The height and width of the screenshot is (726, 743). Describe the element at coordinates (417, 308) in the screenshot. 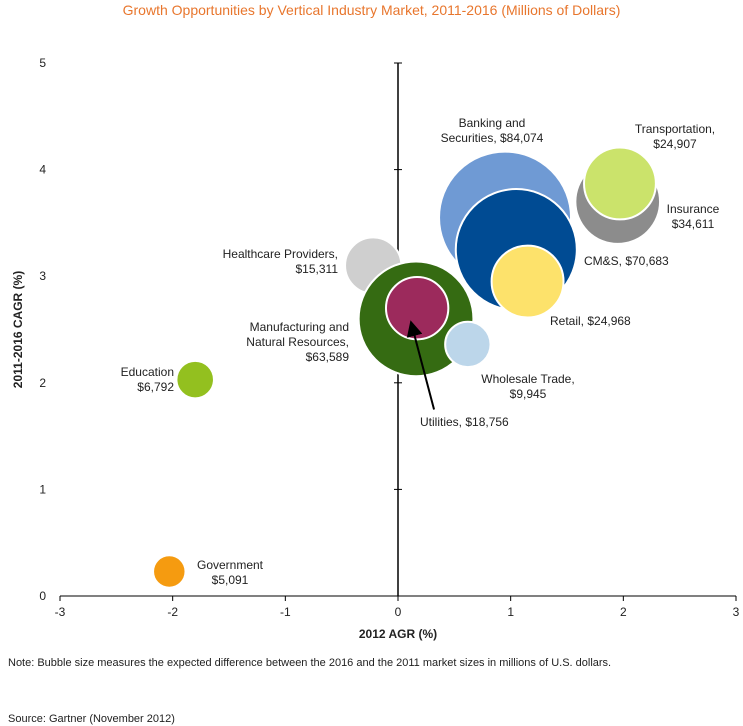

I see `bubble-utilities` at that location.